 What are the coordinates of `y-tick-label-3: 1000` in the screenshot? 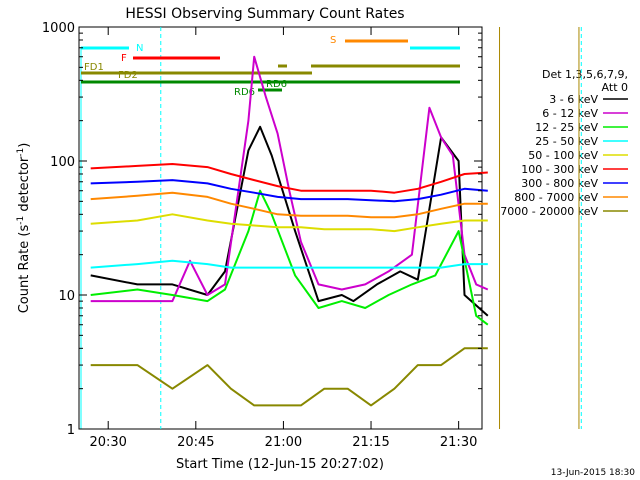 It's located at (58, 28).